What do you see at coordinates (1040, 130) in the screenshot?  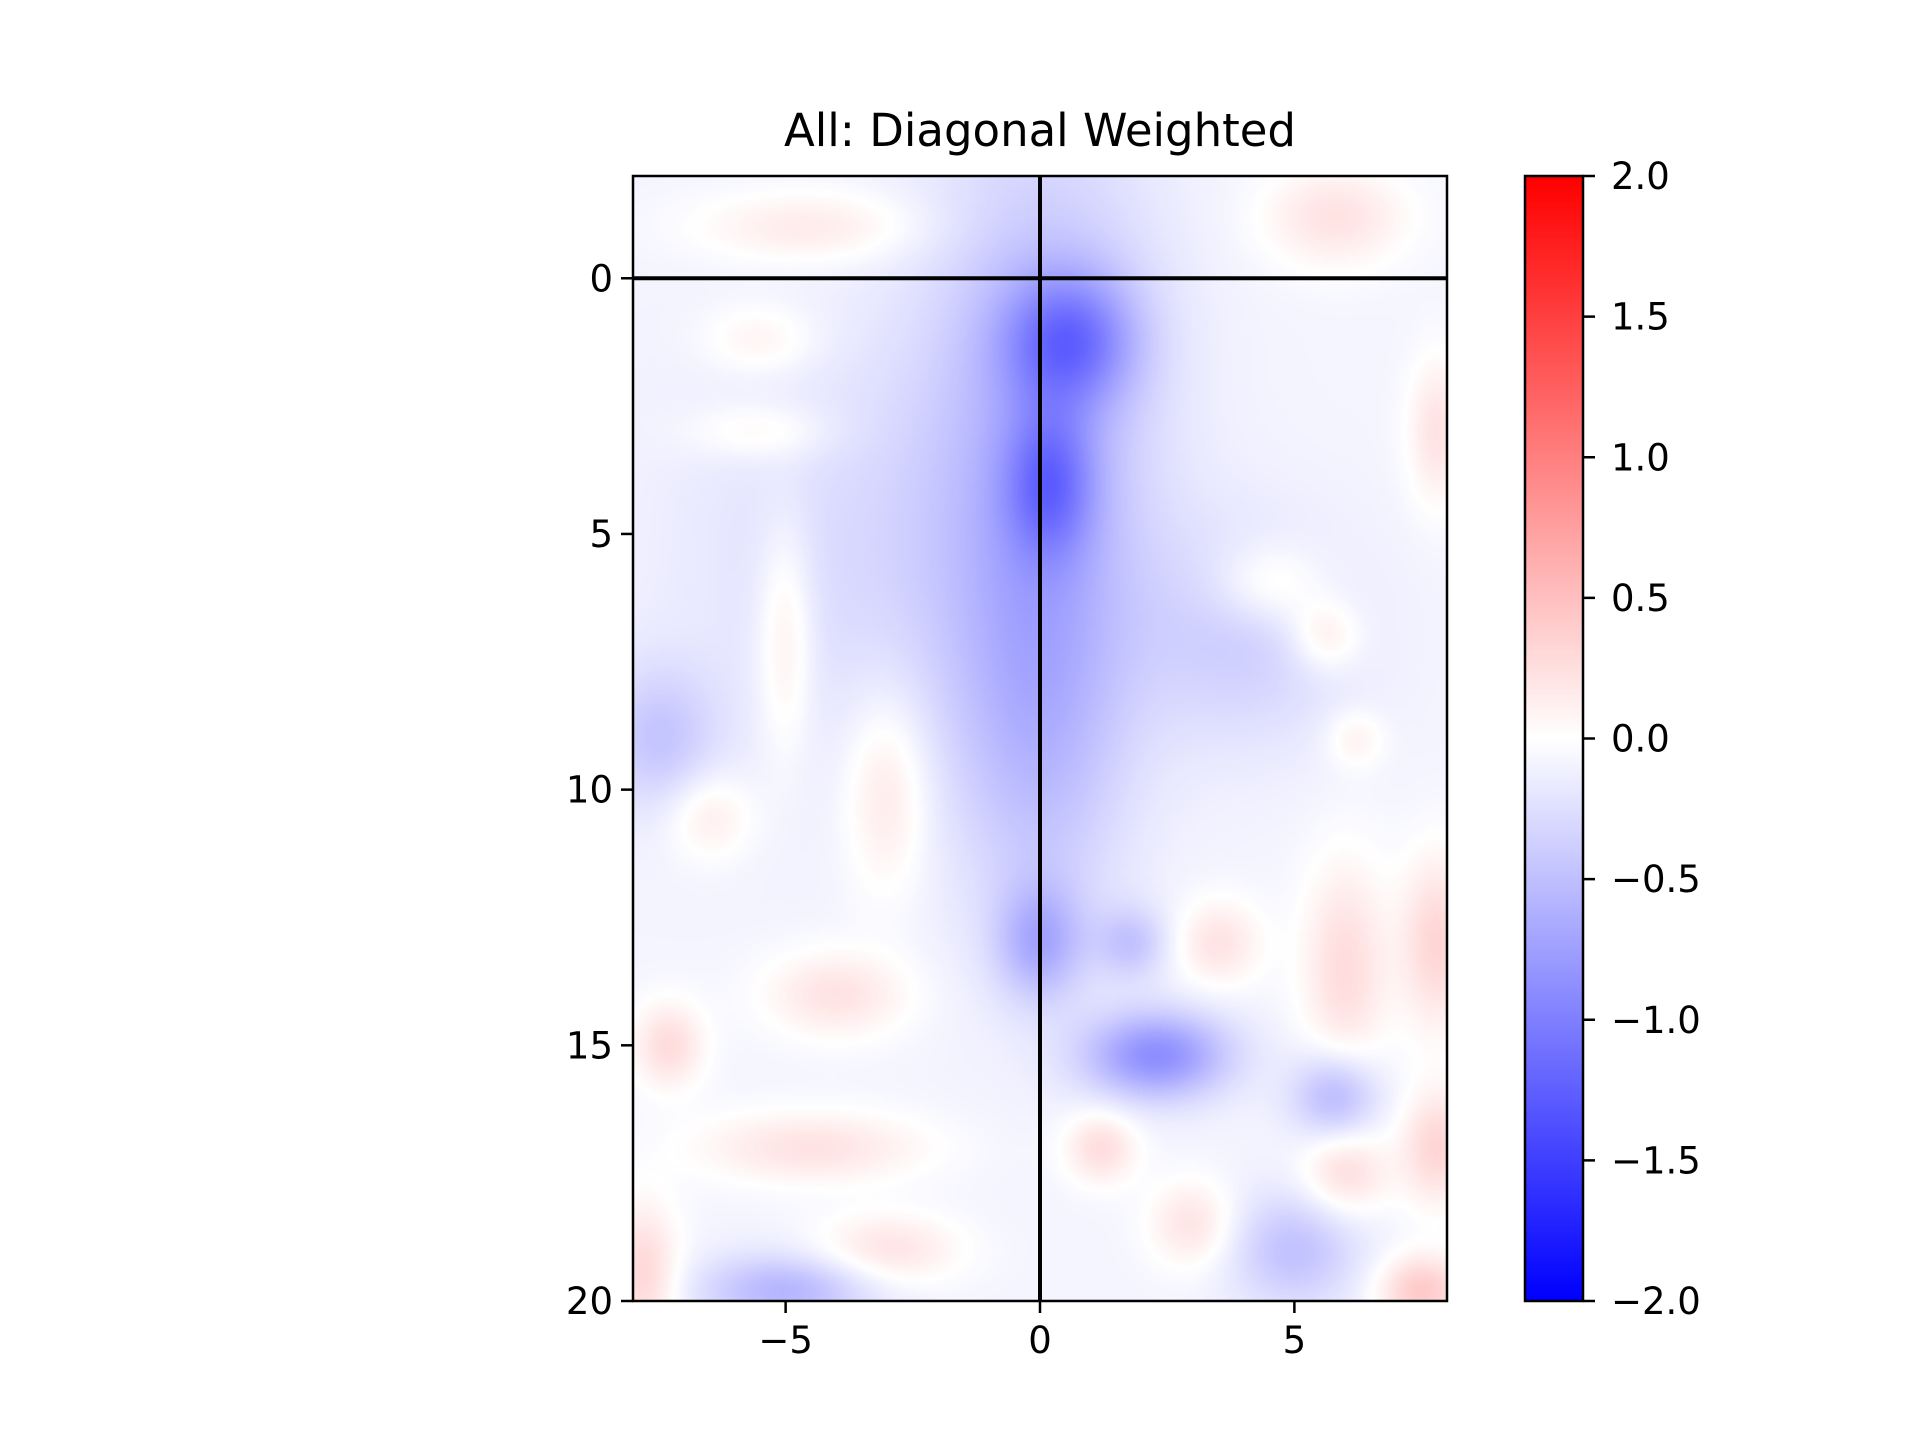 I see `chart-title: All: Diagonal Weighted` at bounding box center [1040, 130].